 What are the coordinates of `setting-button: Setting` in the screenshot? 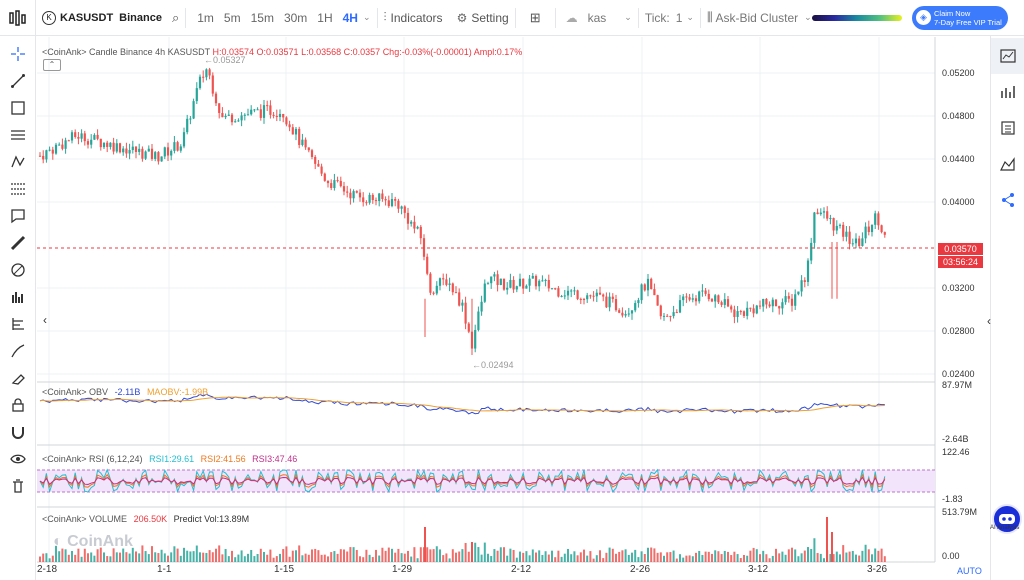 It's located at (490, 17).